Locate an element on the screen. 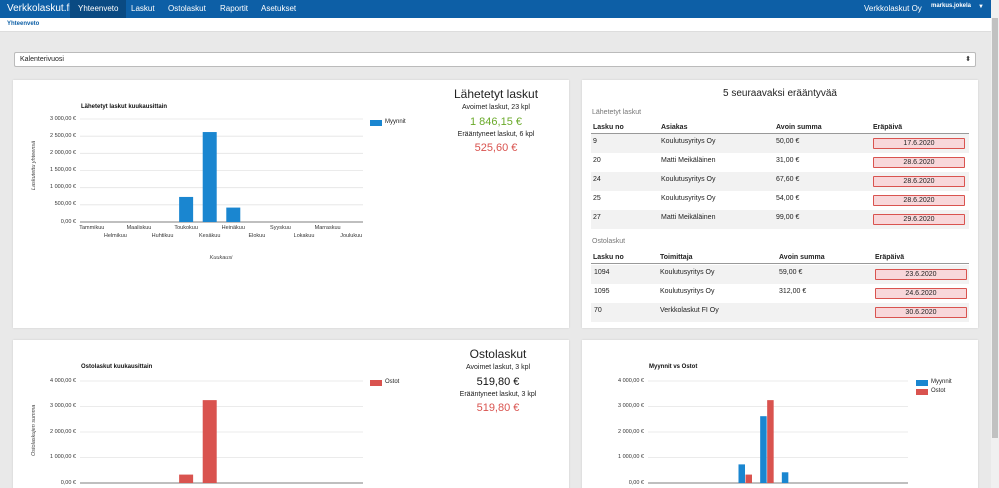 The width and height of the screenshot is (999, 488). scrollbar-thumb is located at coordinates (995, 228).